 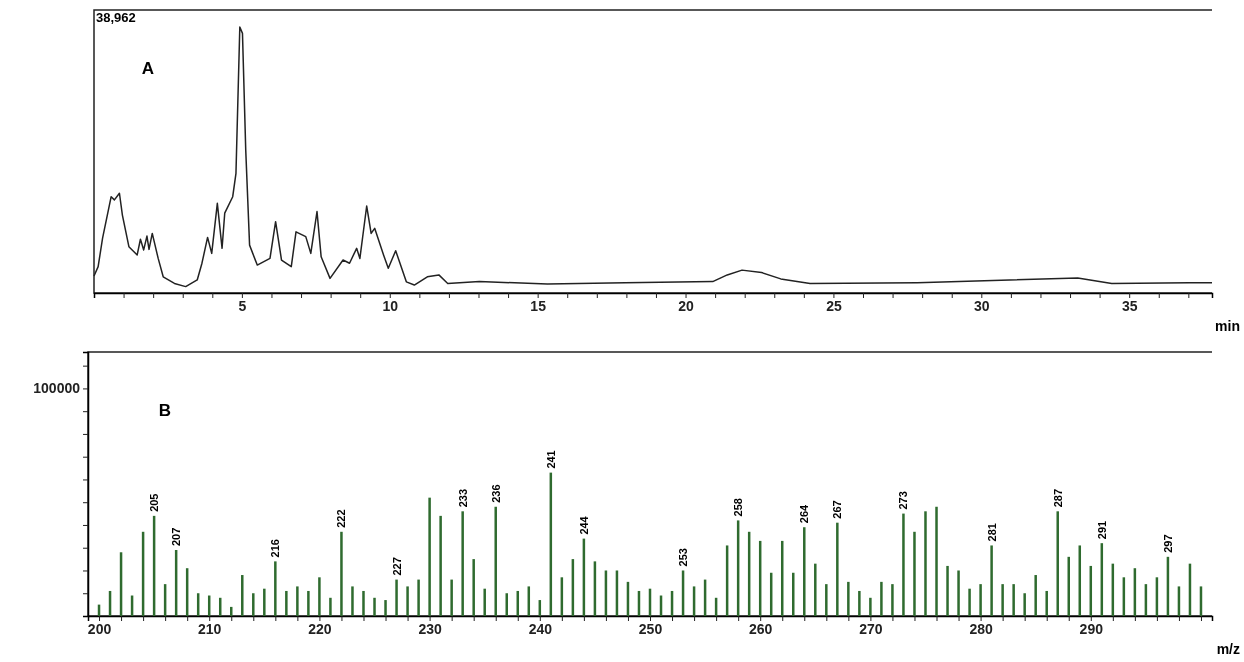 I want to click on annotation: 253, so click(x=683, y=557).